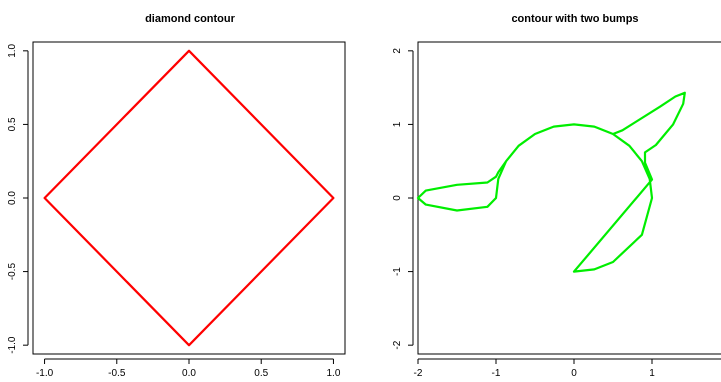 This screenshot has width=721, height=382. Describe the element at coordinates (117, 373) in the screenshot. I see `x-tick-label: -0.5` at that location.